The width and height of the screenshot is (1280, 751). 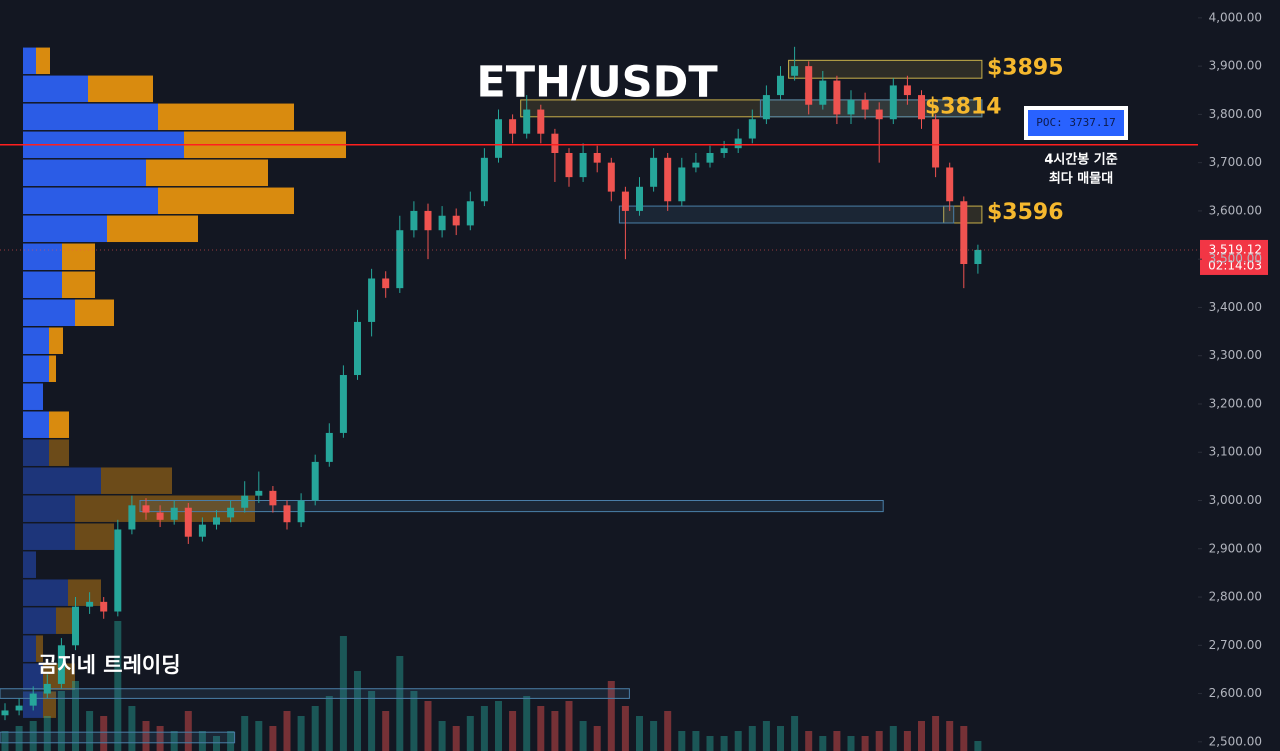 I want to click on y-tick-label: 2,500.00, so click(x=1235, y=741).